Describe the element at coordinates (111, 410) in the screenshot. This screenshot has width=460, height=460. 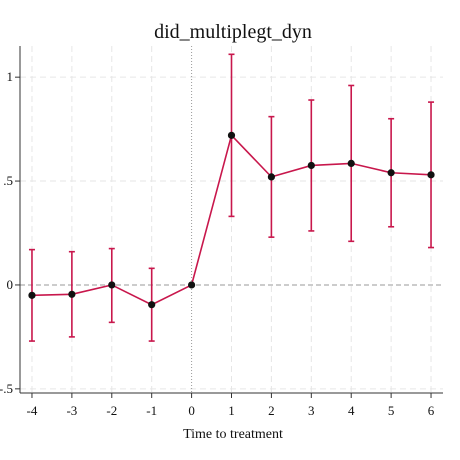
I see `x-tick-label: -2` at that location.